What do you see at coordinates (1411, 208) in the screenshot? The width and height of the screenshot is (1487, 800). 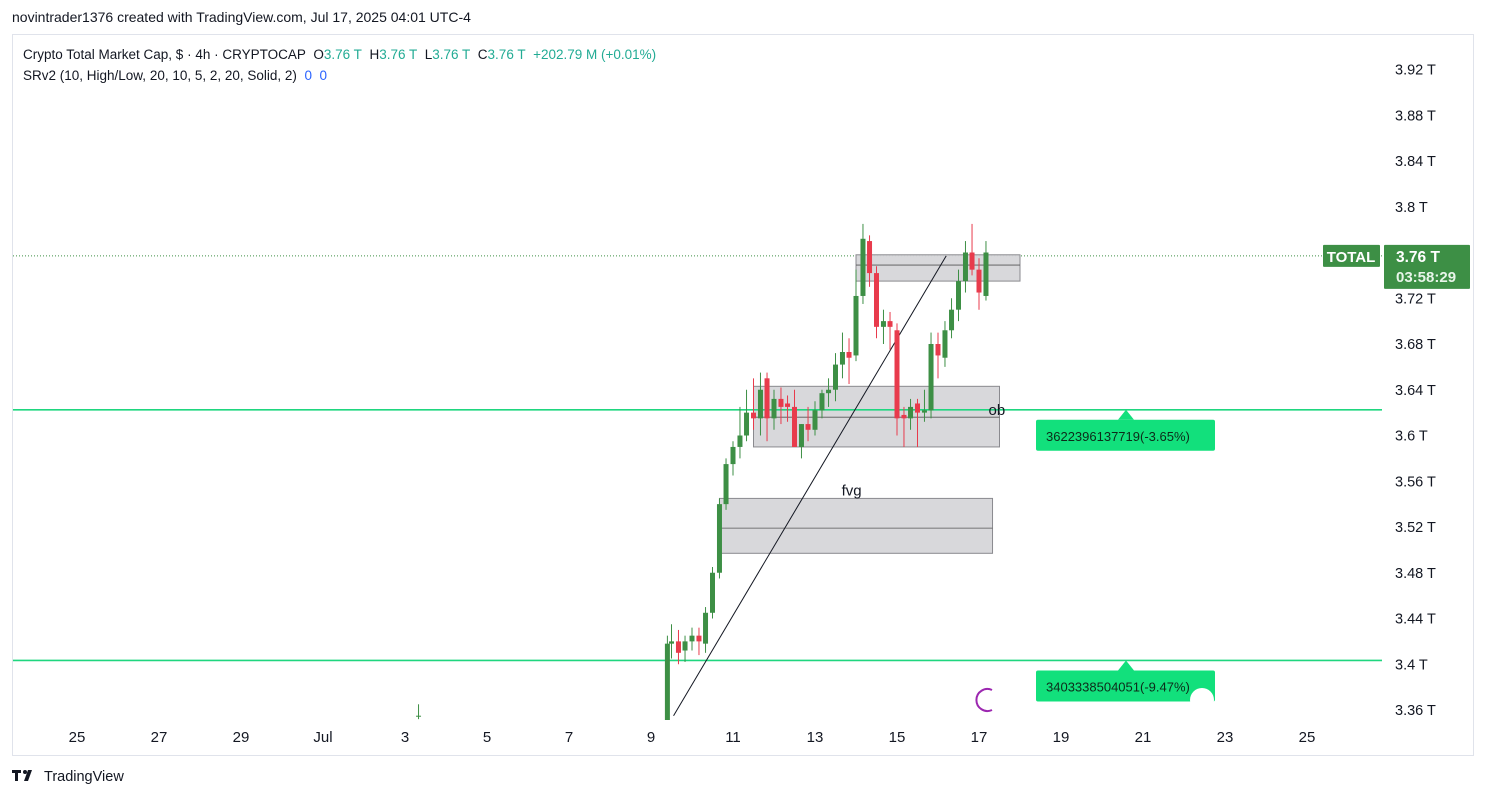 I see `price-tick-label: 3.8 T` at bounding box center [1411, 208].